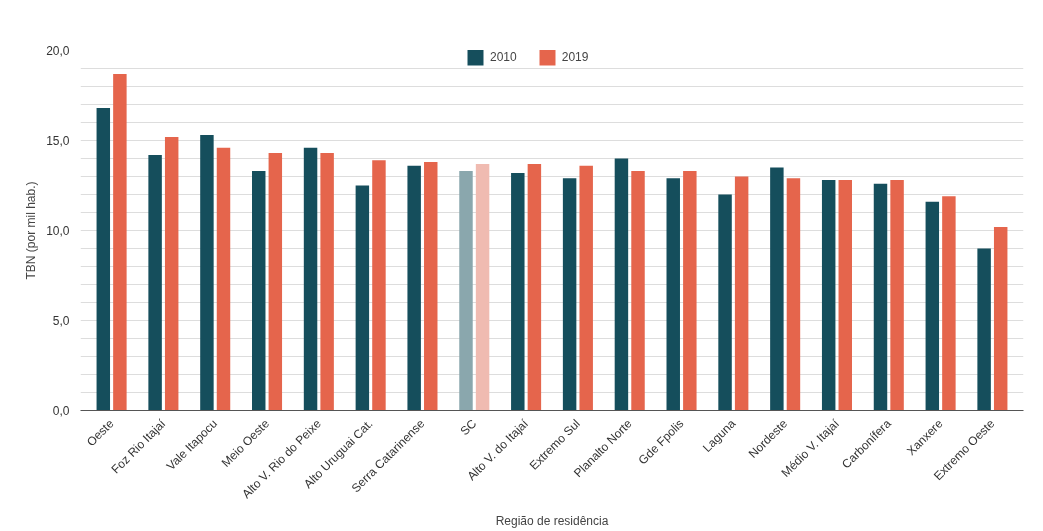 This screenshot has width=1043, height=531. Describe the element at coordinates (58, 51) in the screenshot. I see `y-tick-label: 20,0` at that location.